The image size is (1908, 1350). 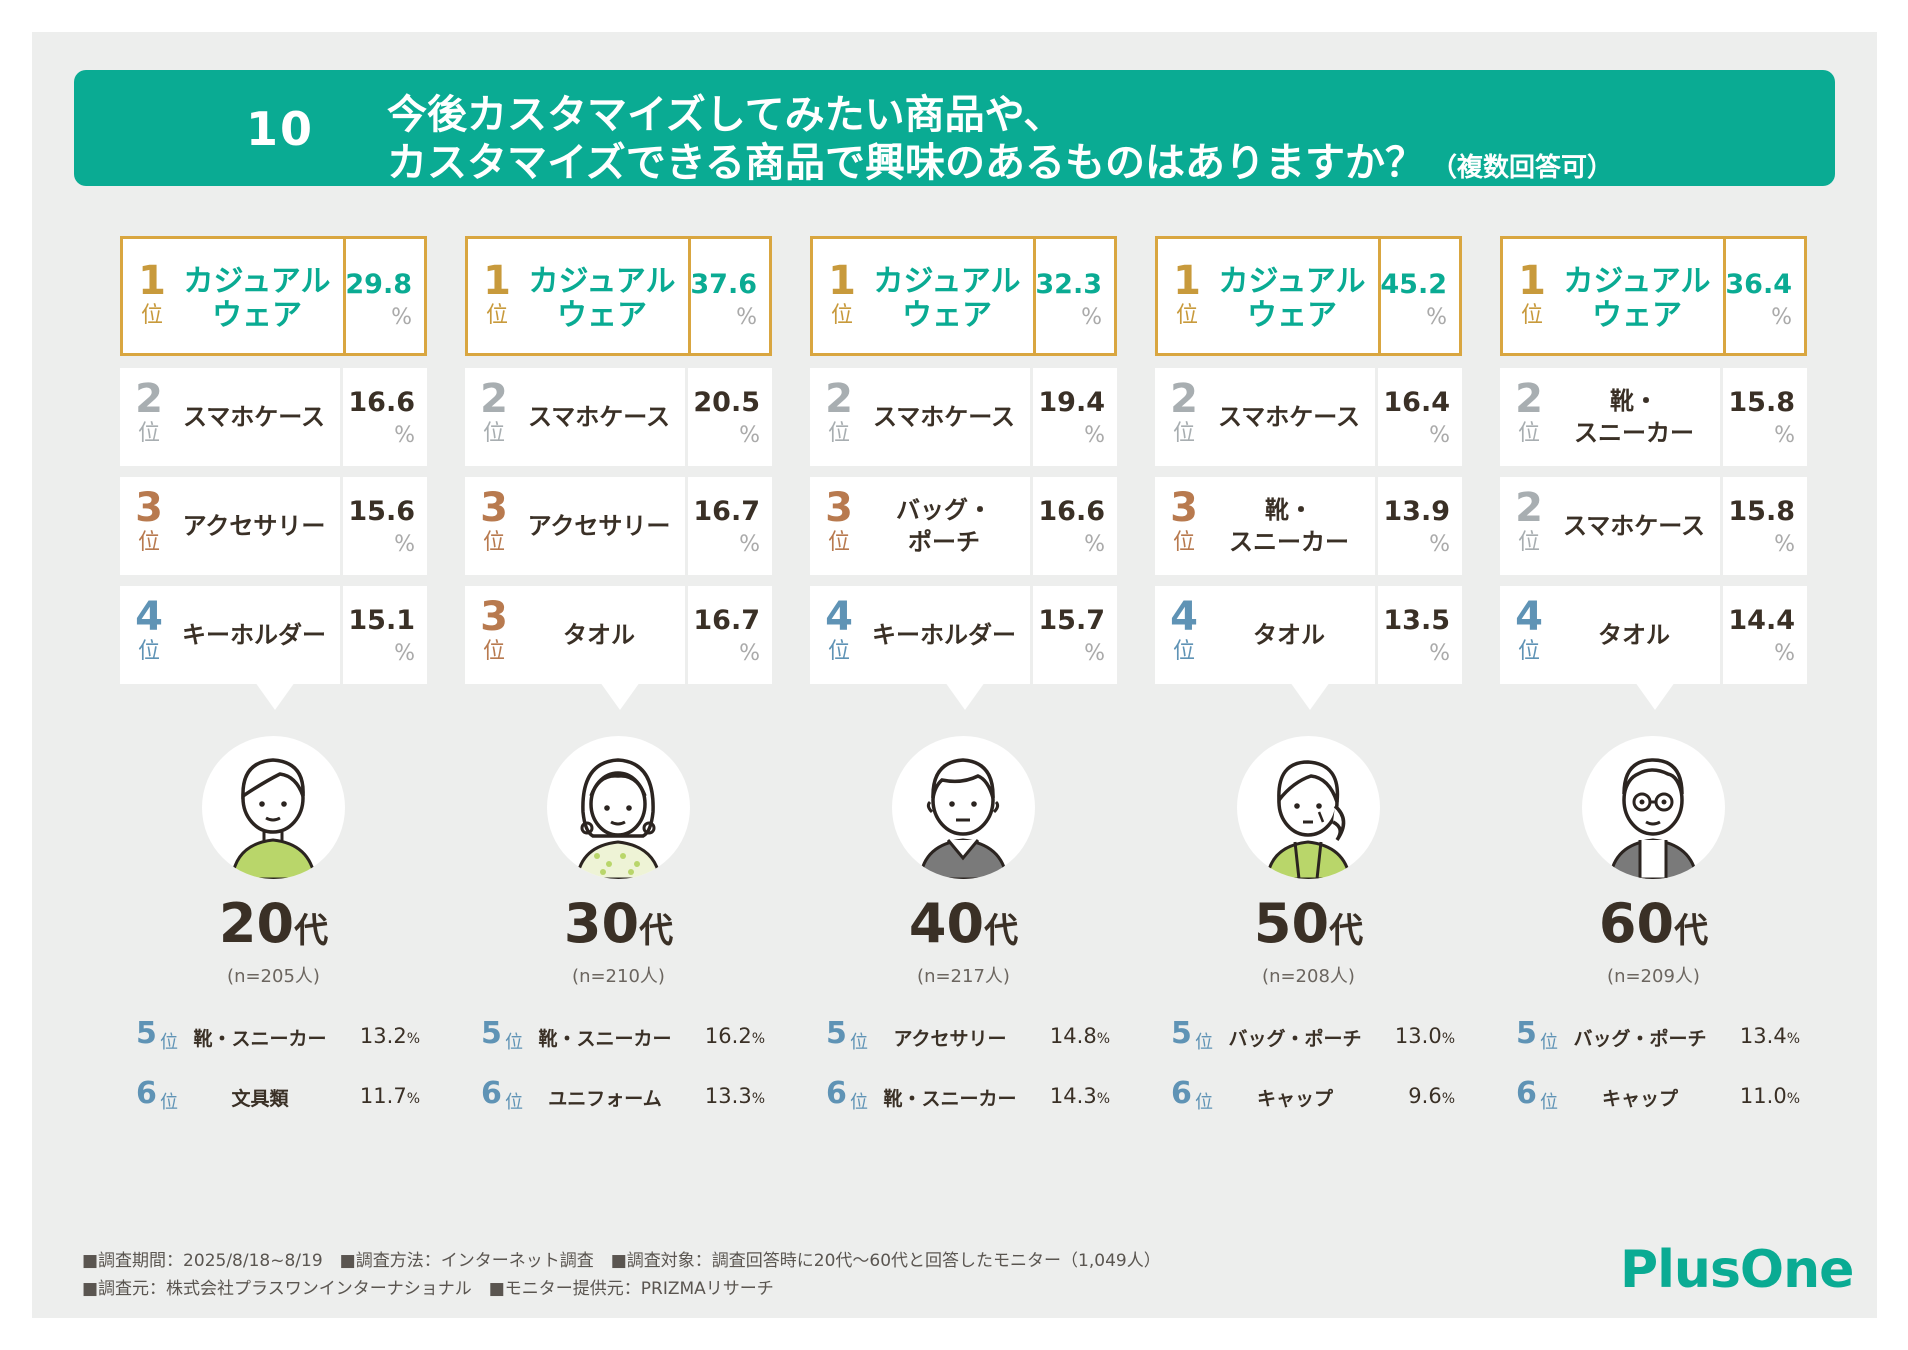 What do you see at coordinates (1653, 296) in the screenshot?
I see `rank-item: 1 位カジュアル ウェア 36.4%` at bounding box center [1653, 296].